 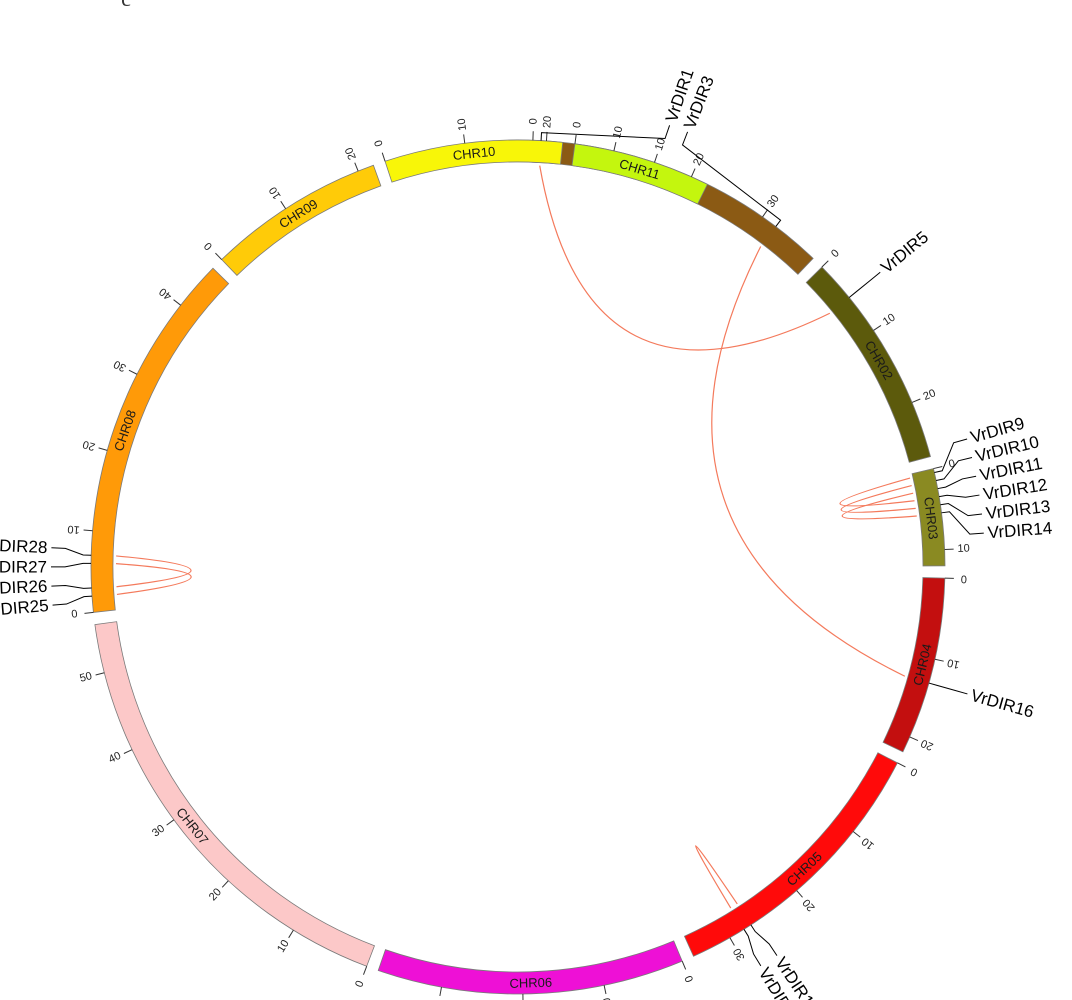 What do you see at coordinates (530, 983) in the screenshot?
I see `chromosome-label-chr06: CHR06` at bounding box center [530, 983].